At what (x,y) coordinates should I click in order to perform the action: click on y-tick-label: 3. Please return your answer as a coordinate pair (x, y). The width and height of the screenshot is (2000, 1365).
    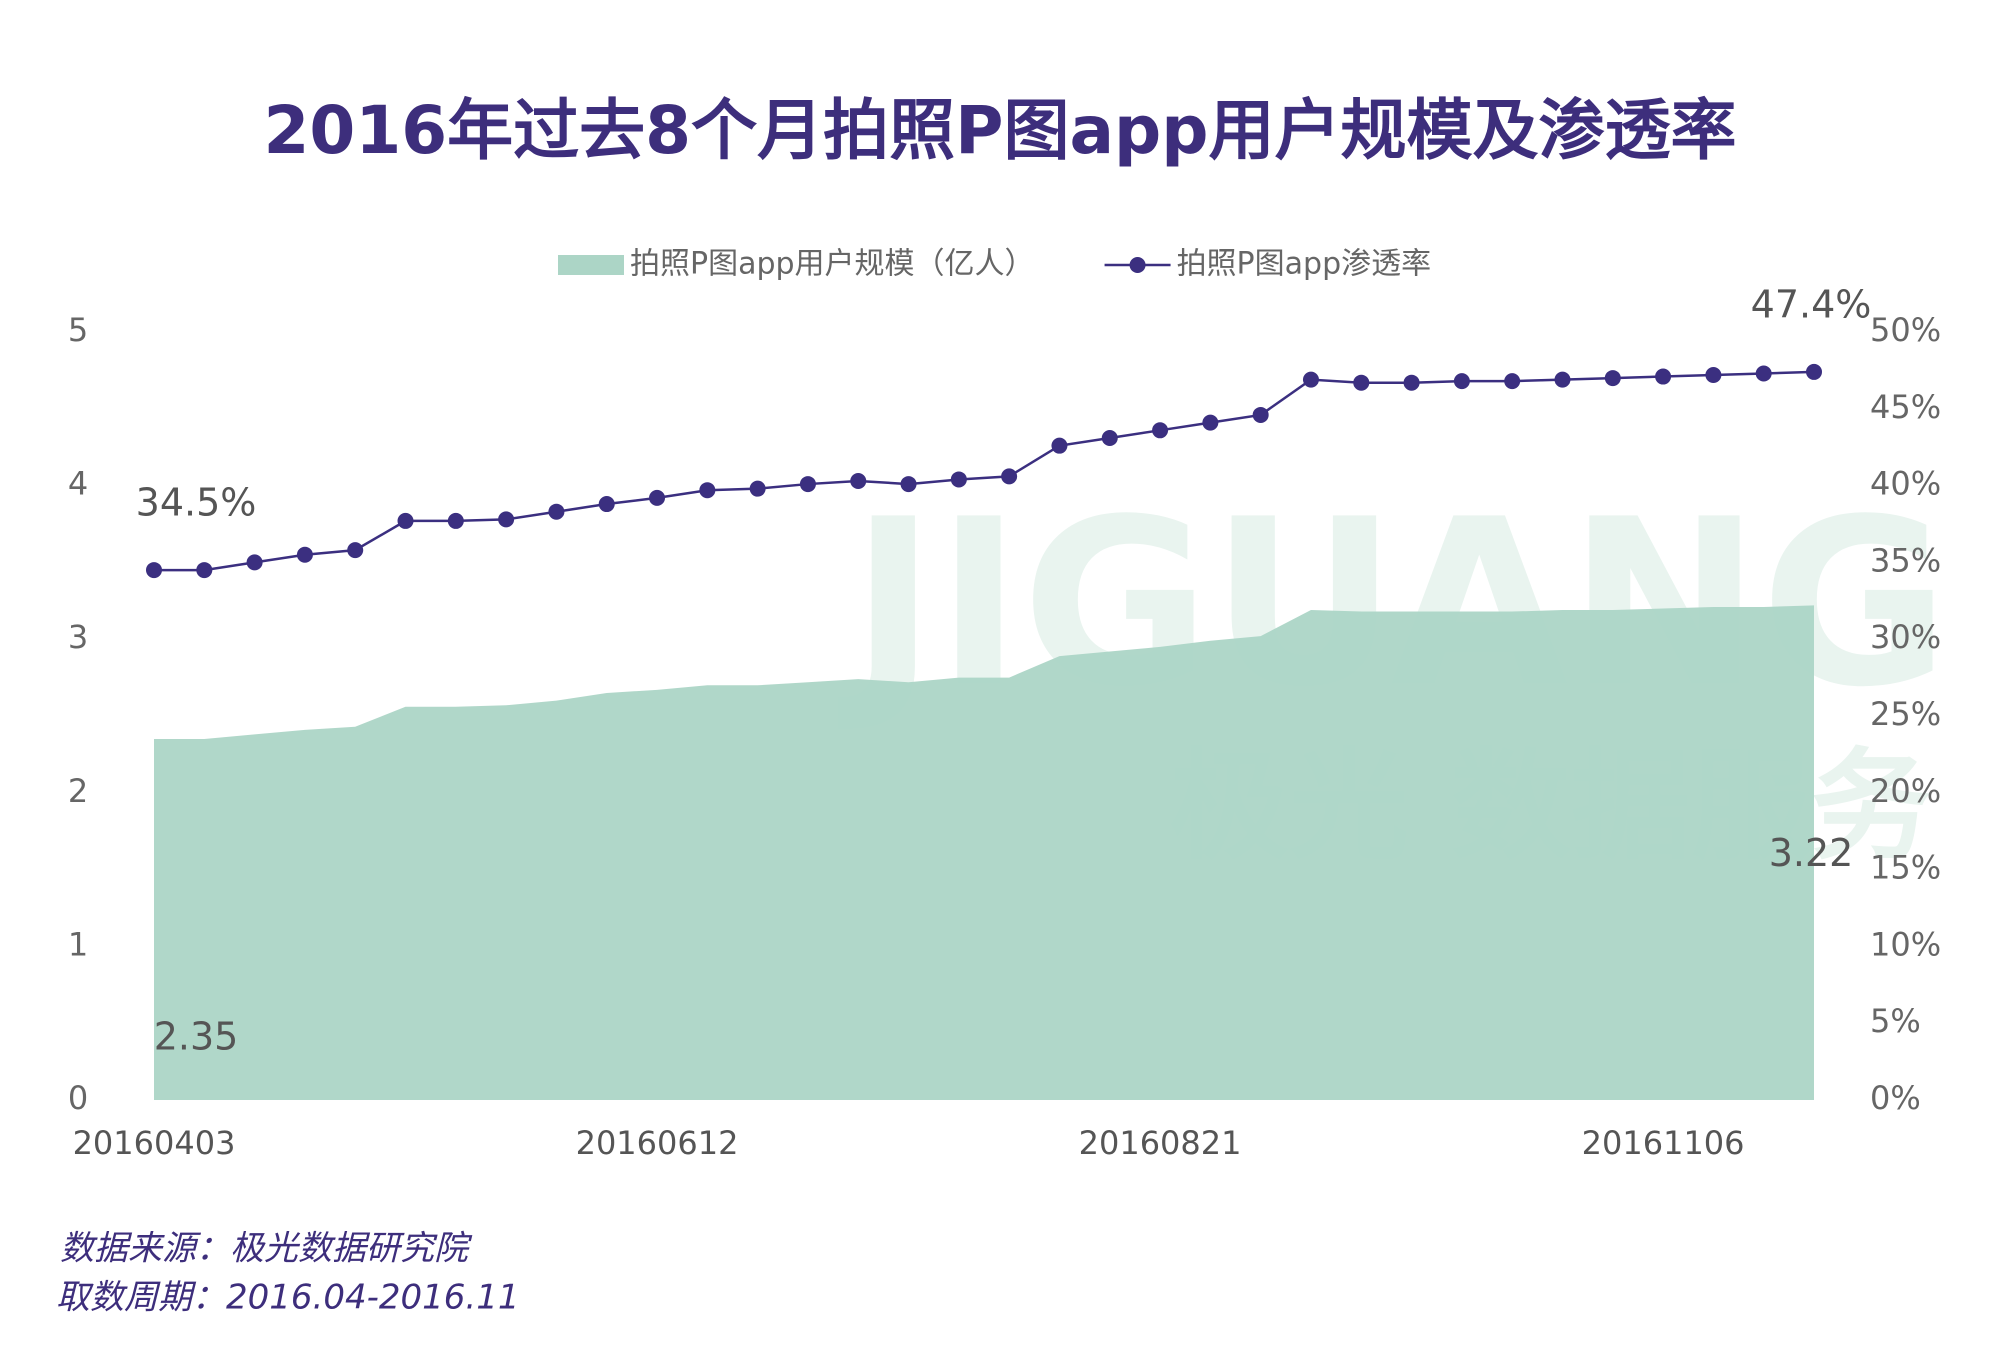
    Looking at the image, I should click on (78, 637).